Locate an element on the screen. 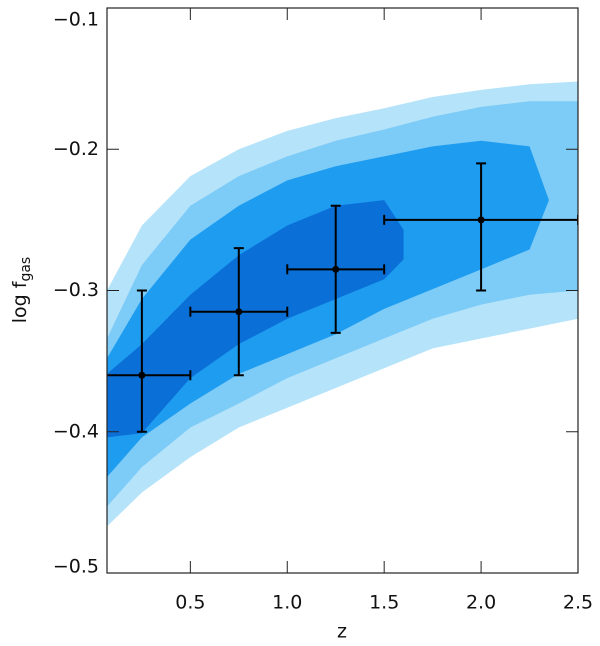 This screenshot has width=600, height=646. x-tick-label: 0.5 is located at coordinates (190, 603).